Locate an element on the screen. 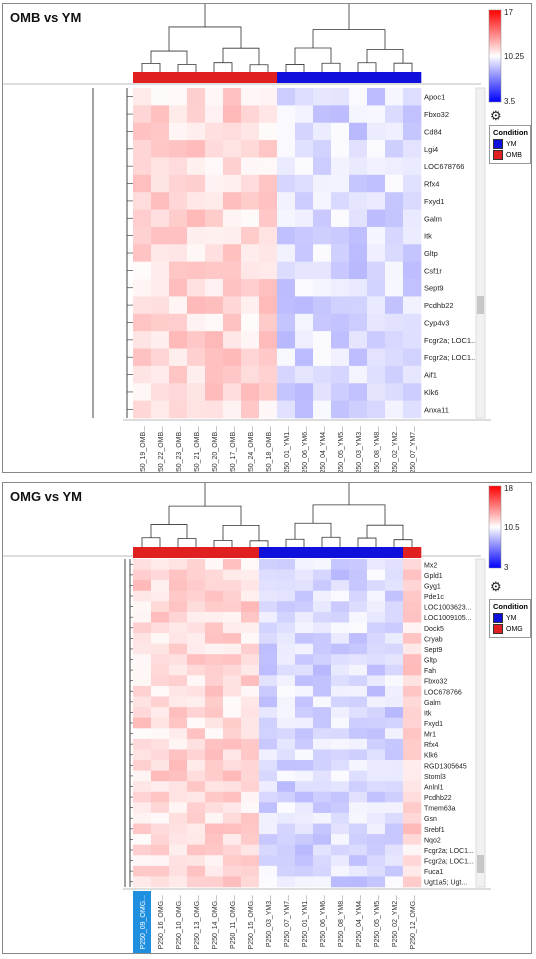 This screenshot has height=959, width=536. legend-label: OMB is located at coordinates (514, 155).